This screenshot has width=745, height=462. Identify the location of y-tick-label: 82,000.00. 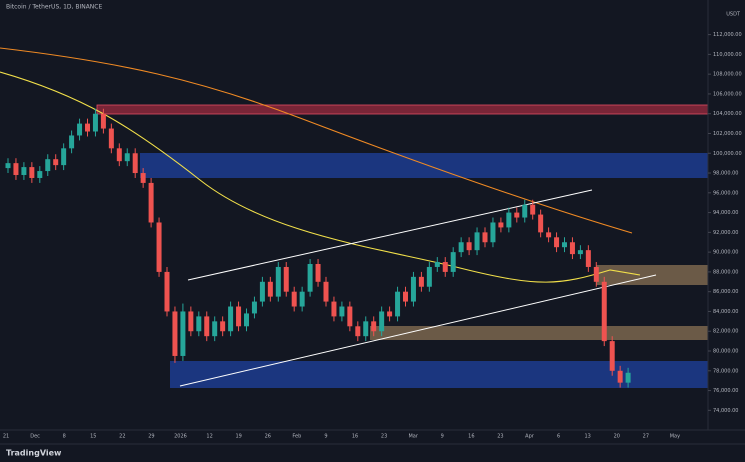
(725, 332).